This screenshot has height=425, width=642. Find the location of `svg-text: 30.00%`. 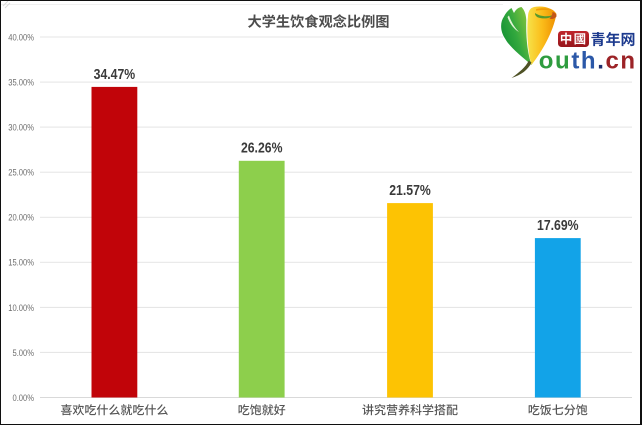

svg-text: 30.00% is located at coordinates (21, 127).